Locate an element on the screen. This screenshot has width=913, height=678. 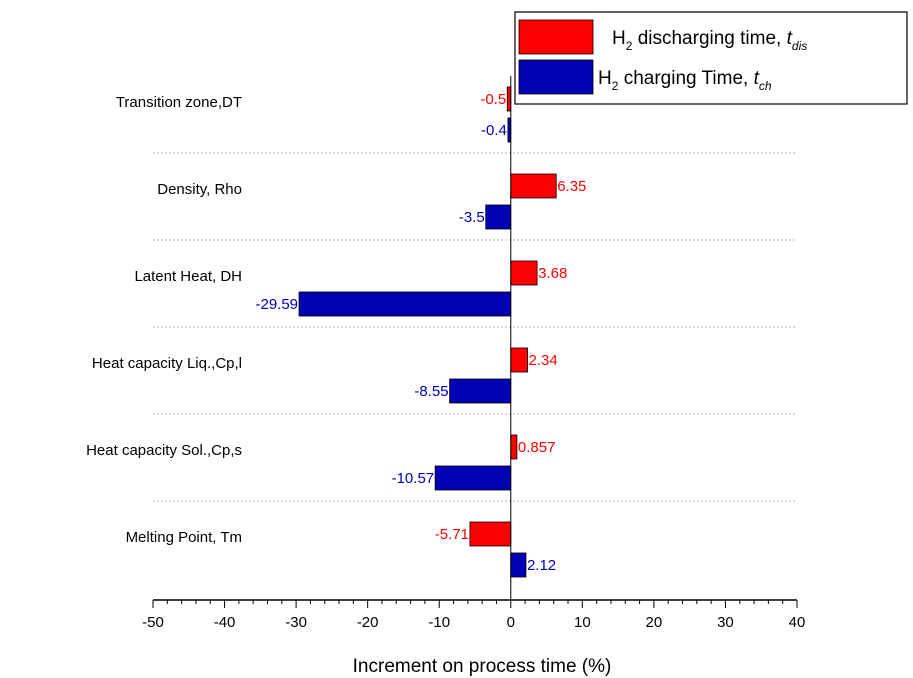
x-tick-label: 0 is located at coordinates (511, 622).